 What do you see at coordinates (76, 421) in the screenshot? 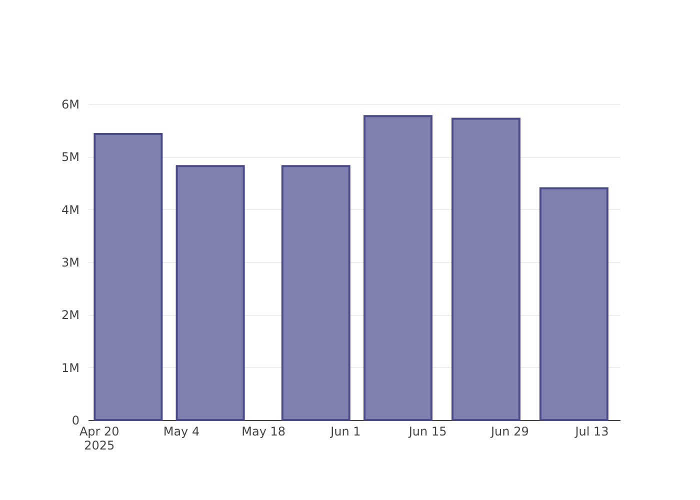
I see `y-tick-label: 0` at bounding box center [76, 421].